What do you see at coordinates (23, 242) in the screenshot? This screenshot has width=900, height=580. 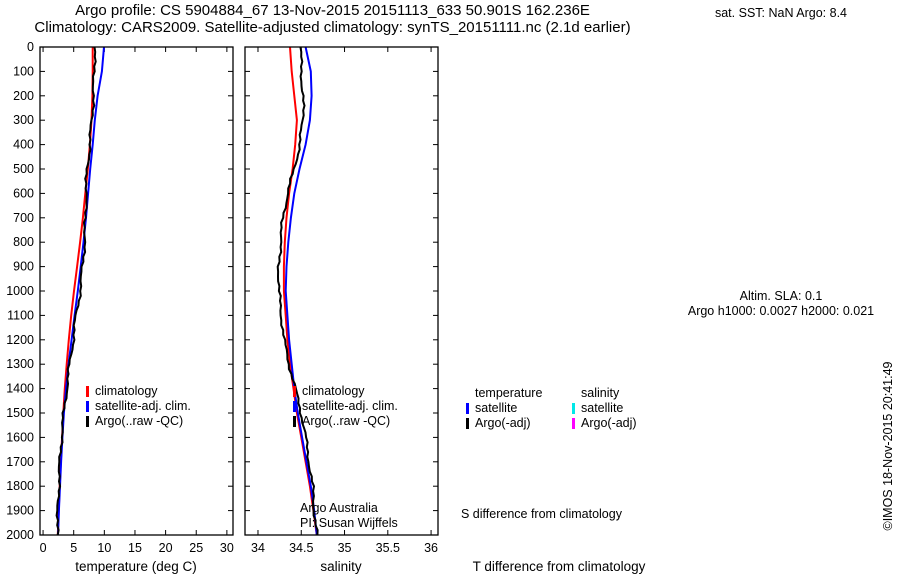 I see `y-tick-label: 800` at bounding box center [23, 242].